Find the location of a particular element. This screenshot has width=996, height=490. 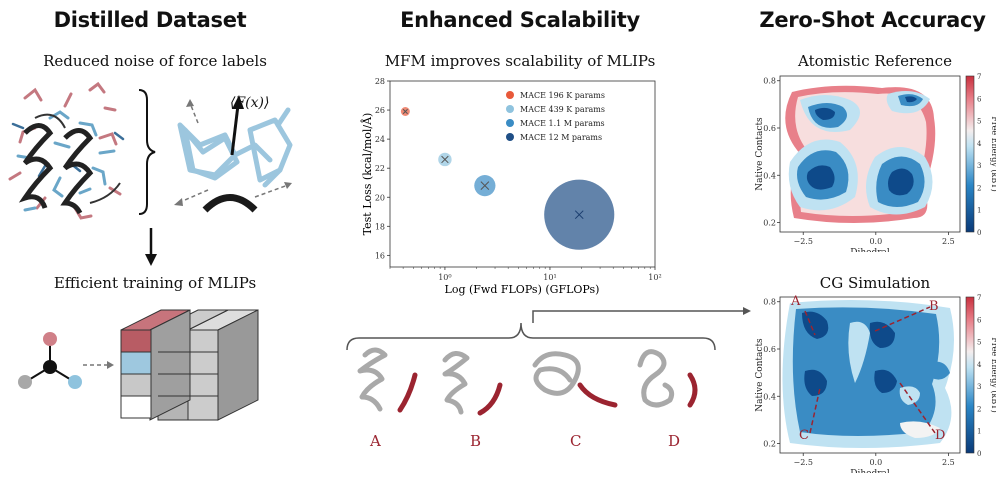

x-tick-label: 10¹ is located at coordinates (549, 277).